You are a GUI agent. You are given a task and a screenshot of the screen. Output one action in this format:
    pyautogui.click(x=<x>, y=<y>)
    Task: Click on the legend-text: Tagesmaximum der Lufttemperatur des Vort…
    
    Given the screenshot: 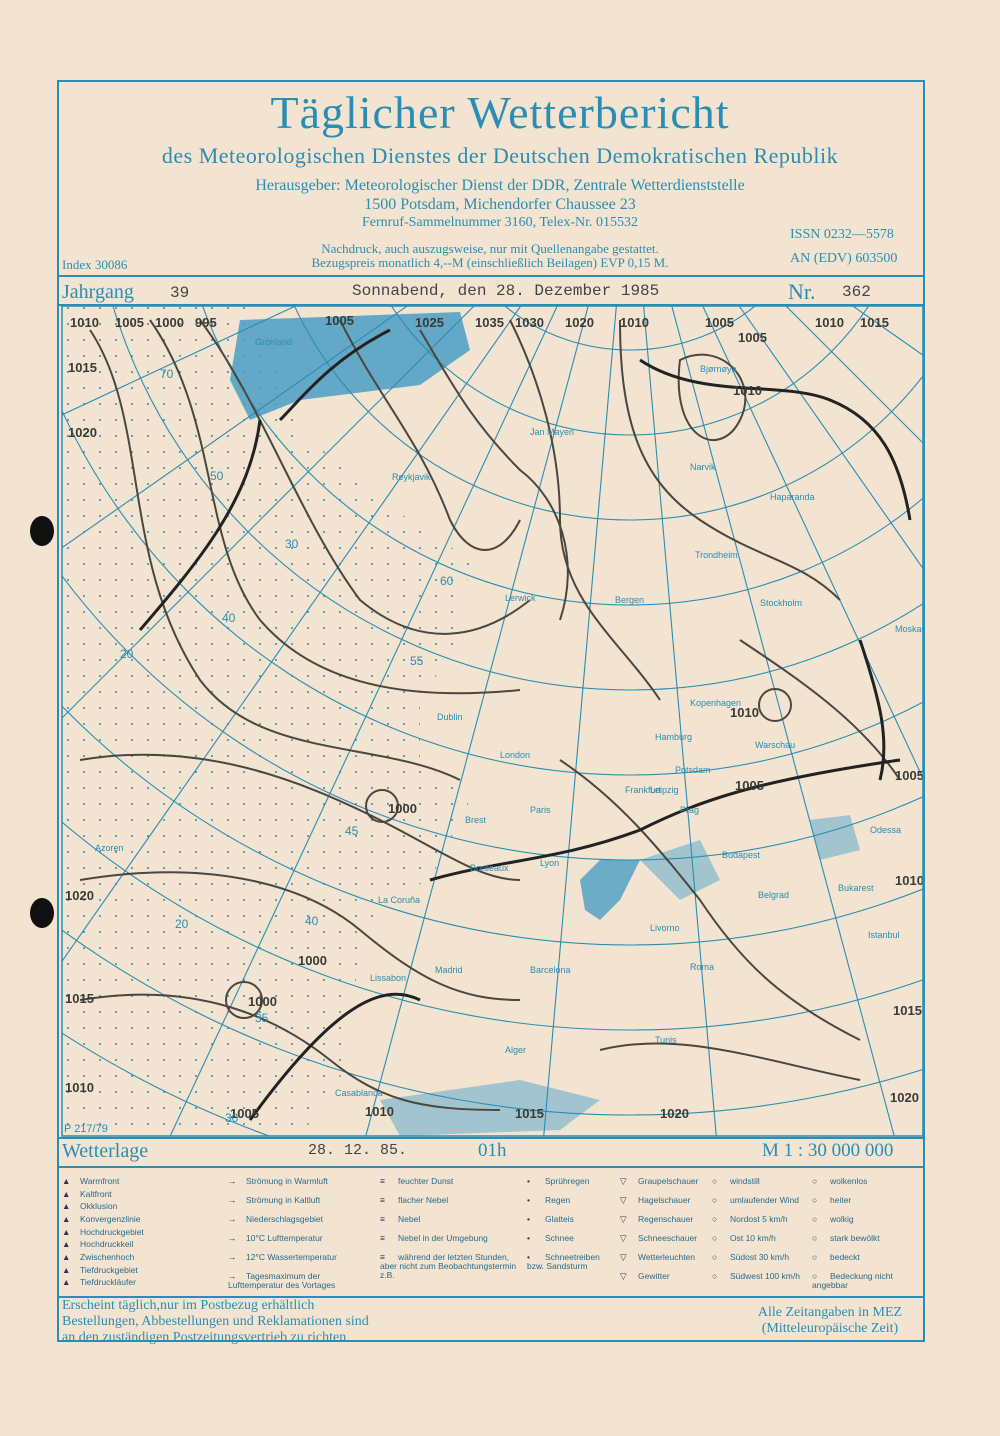 What is the action you would take?
    pyautogui.click(x=282, y=1280)
    